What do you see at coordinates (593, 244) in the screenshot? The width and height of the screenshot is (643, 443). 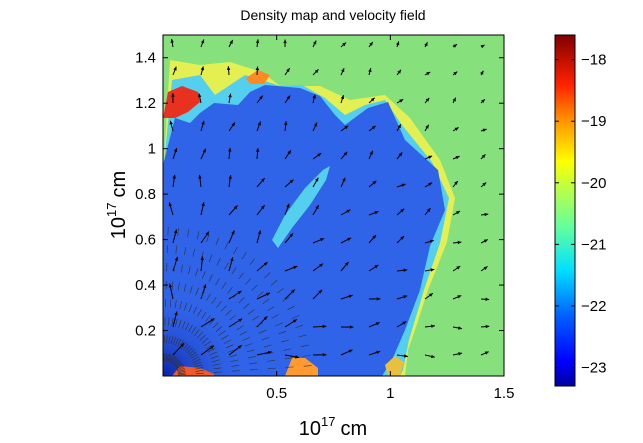 I see `colorbar-tick-label: −21` at bounding box center [593, 244].